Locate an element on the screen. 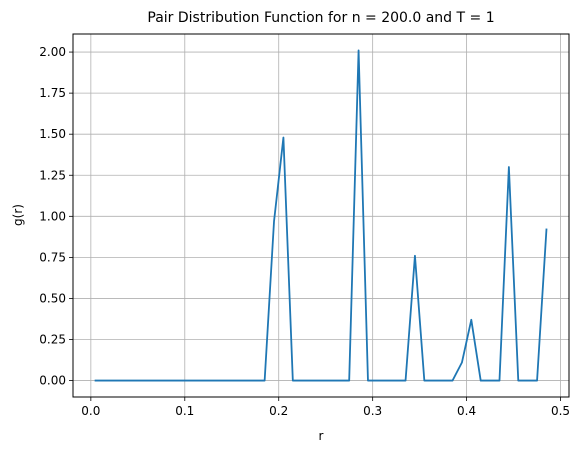  x-tick-label: 0.5 is located at coordinates (560, 411).